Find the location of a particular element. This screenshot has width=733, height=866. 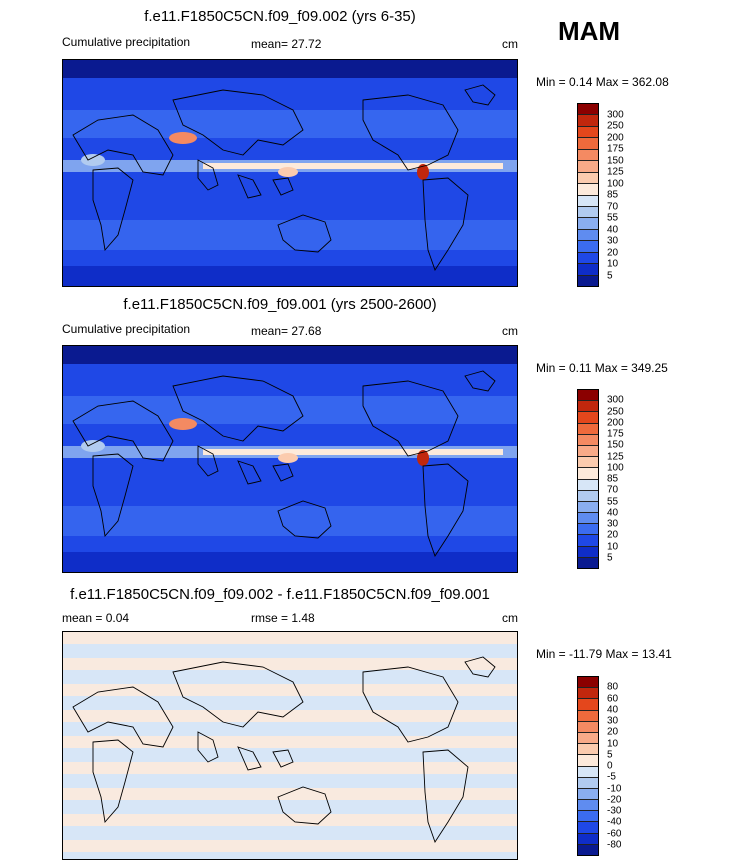

panel-3-colorbar is located at coordinates (588, 766).